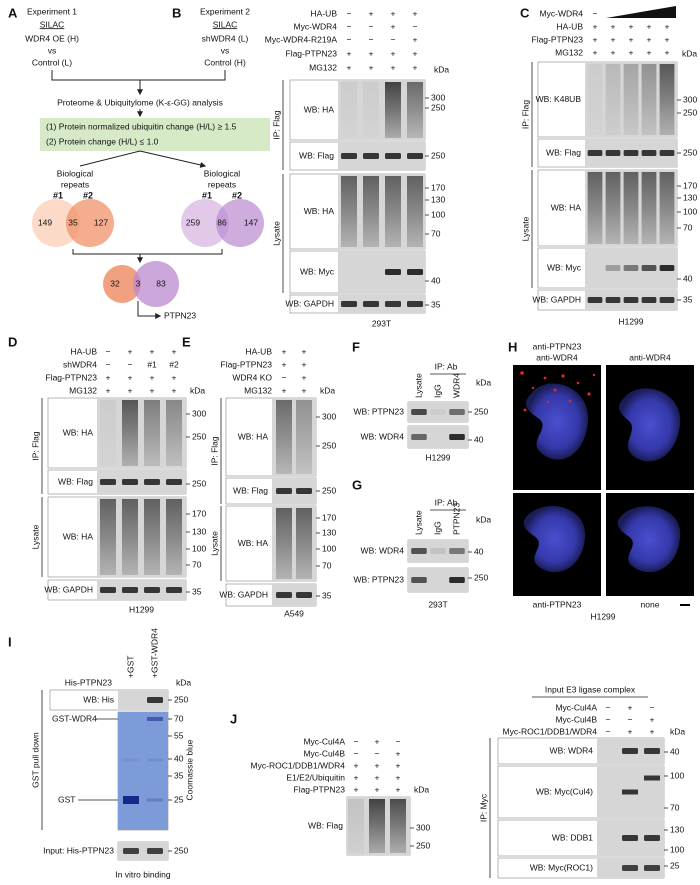 The image size is (700, 885). Describe the element at coordinates (189, 769) in the screenshot. I see `stain-label: Coomassie blue` at that location.